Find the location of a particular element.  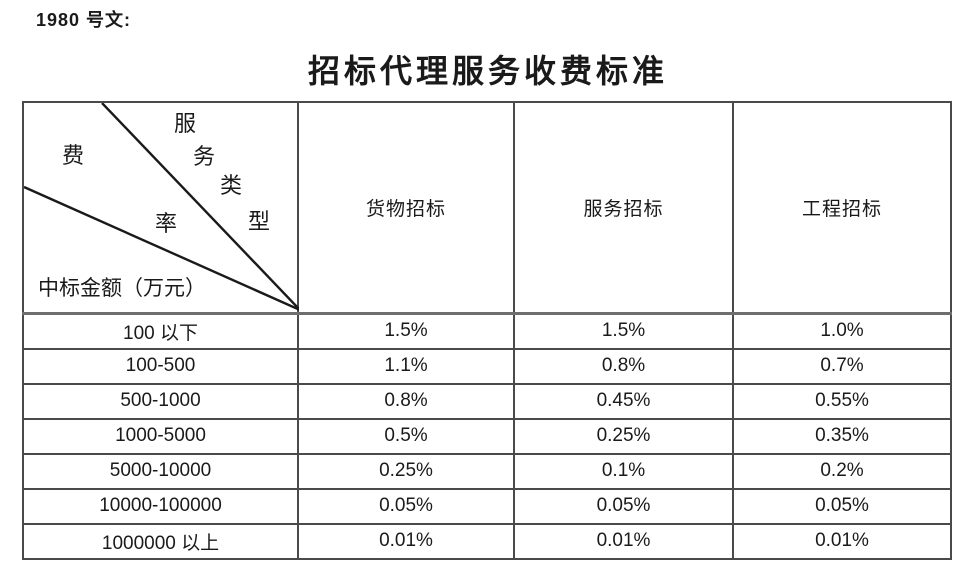

row-range-label: 1000000 以上 is located at coordinates (160, 541).